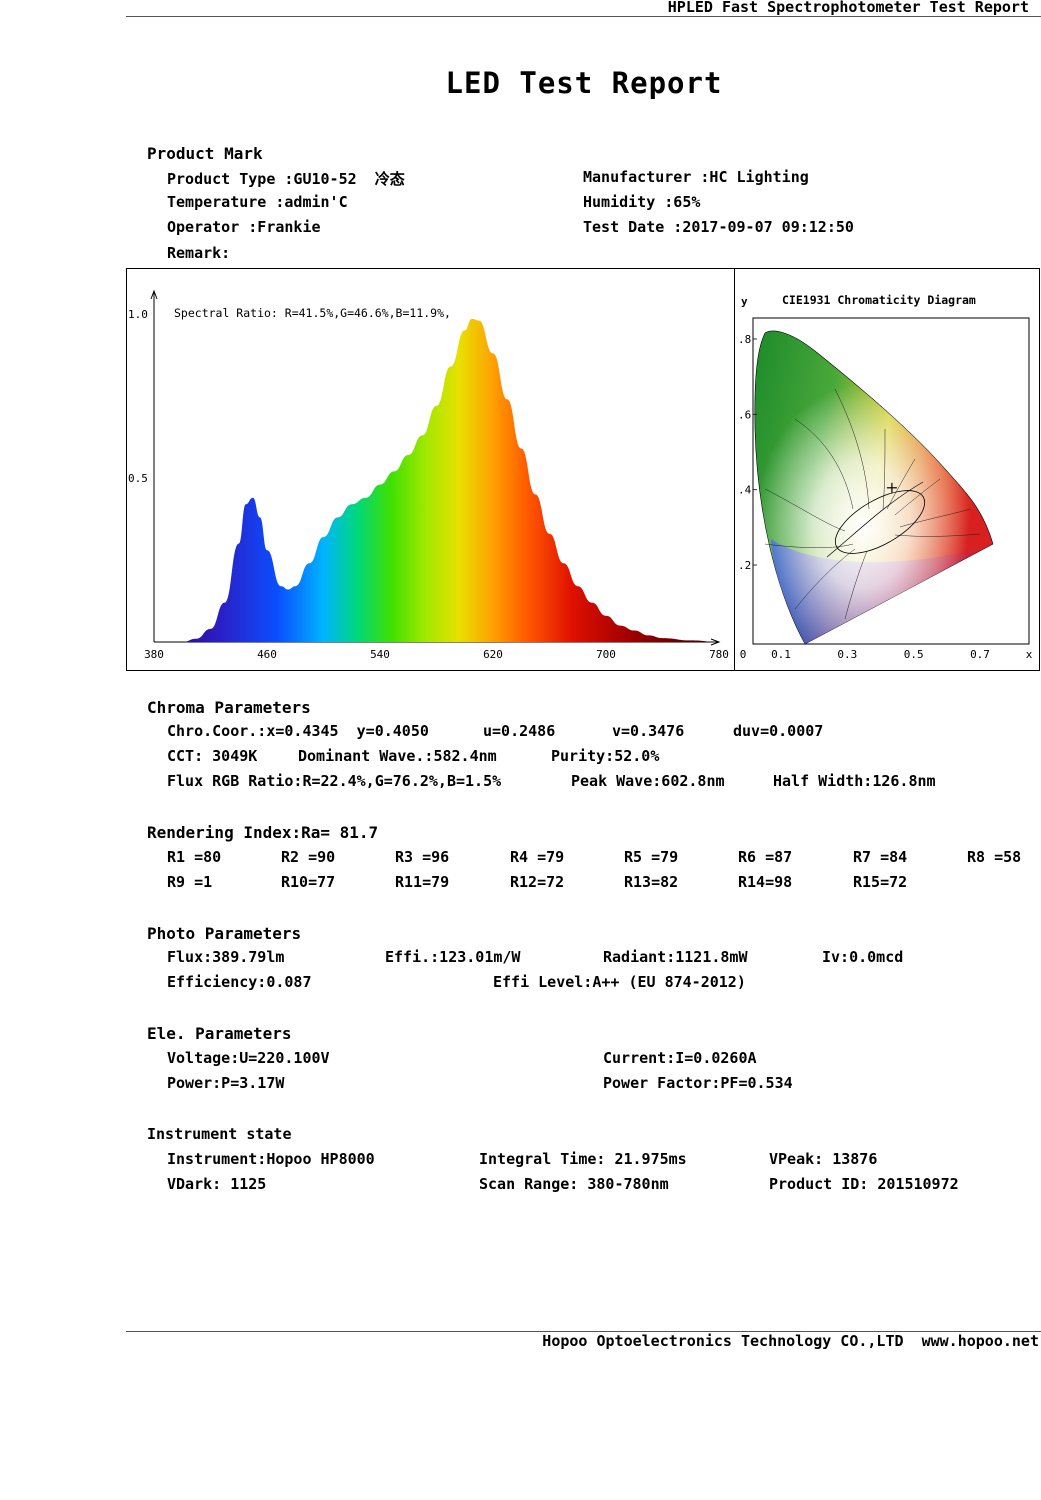 Image resolution: width=1041 pixels, height=1500 pixels. Describe the element at coordinates (217, 1184) in the screenshot. I see `vdark: VDark: 1125` at that location.